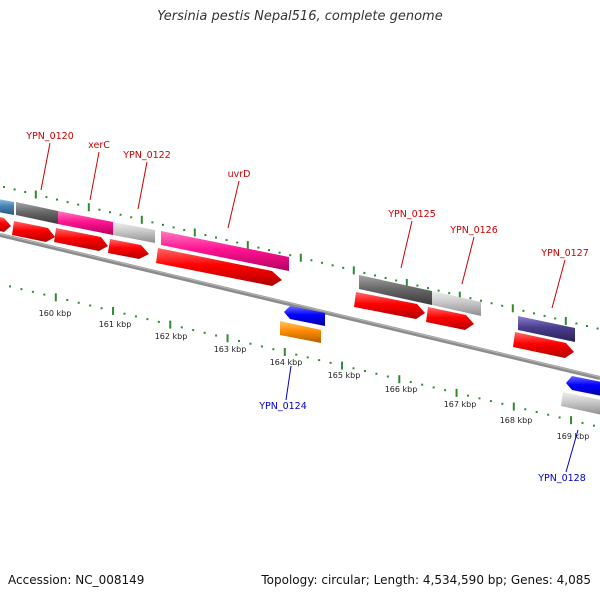 The image size is (600, 600). Describe the element at coordinates (239, 174) in the screenshot. I see `gene-label: uvrD` at that location.